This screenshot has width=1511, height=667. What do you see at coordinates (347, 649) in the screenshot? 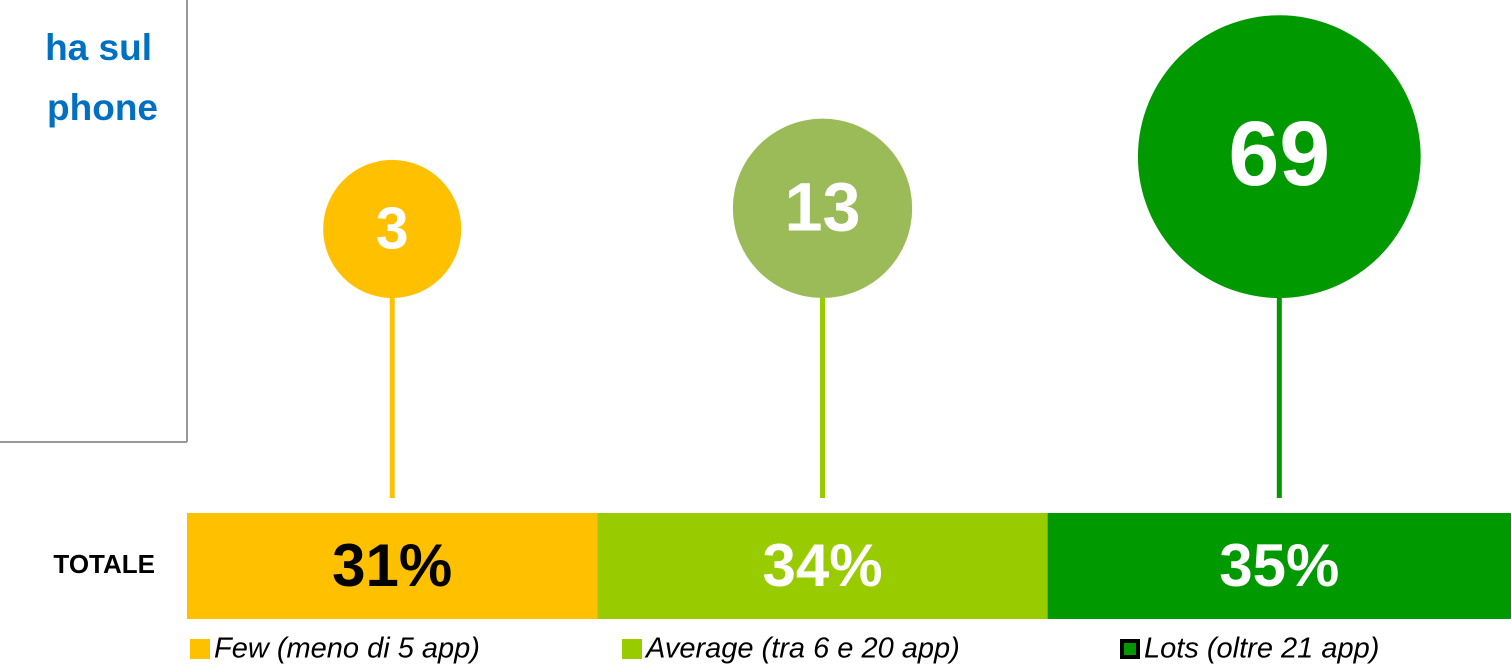
I see `legend-label: Few (meno di 5 app)` at bounding box center [347, 649].